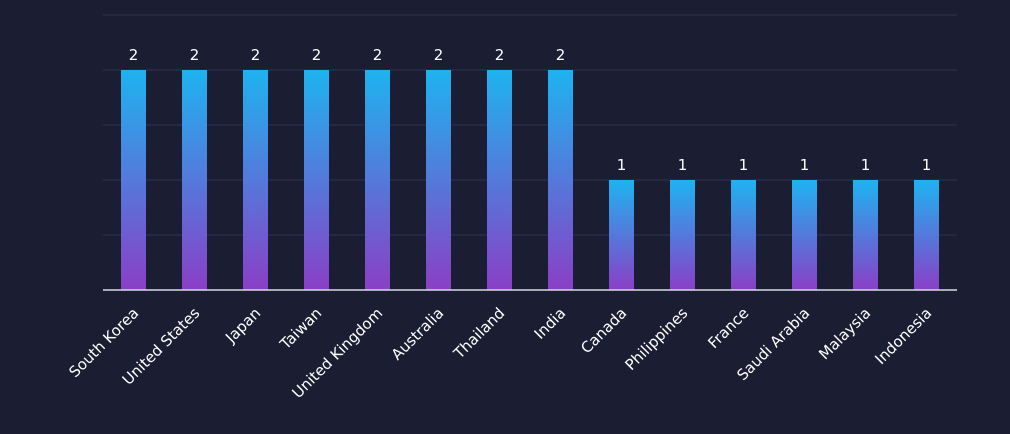  I want to click on x-tick-label: Taiwan, so click(301, 329).